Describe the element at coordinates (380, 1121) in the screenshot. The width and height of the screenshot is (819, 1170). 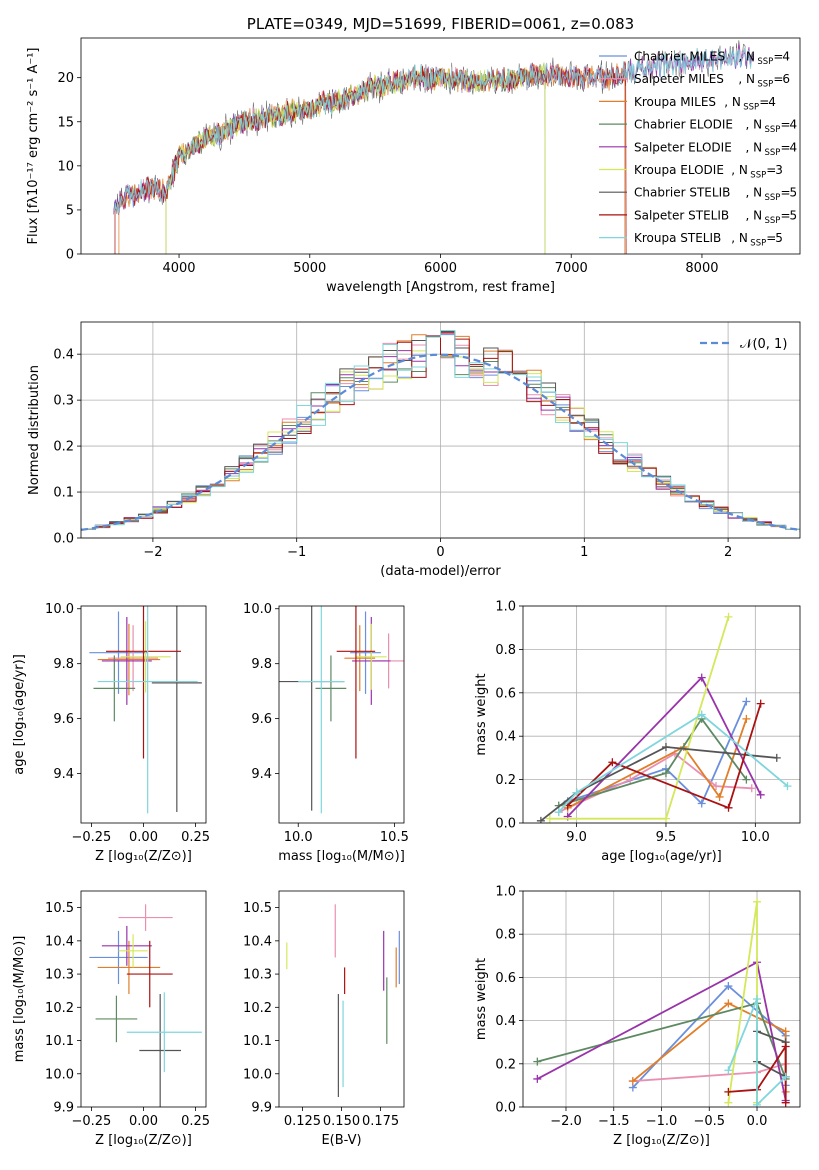
I see `x-tick-label: 0.175` at that location.